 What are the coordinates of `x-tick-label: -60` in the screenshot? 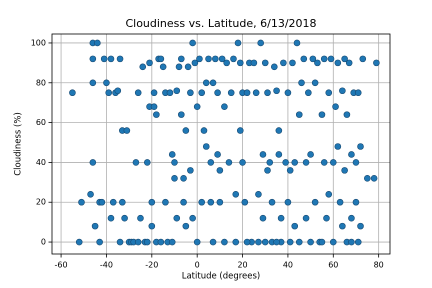 It's located at (61, 265).